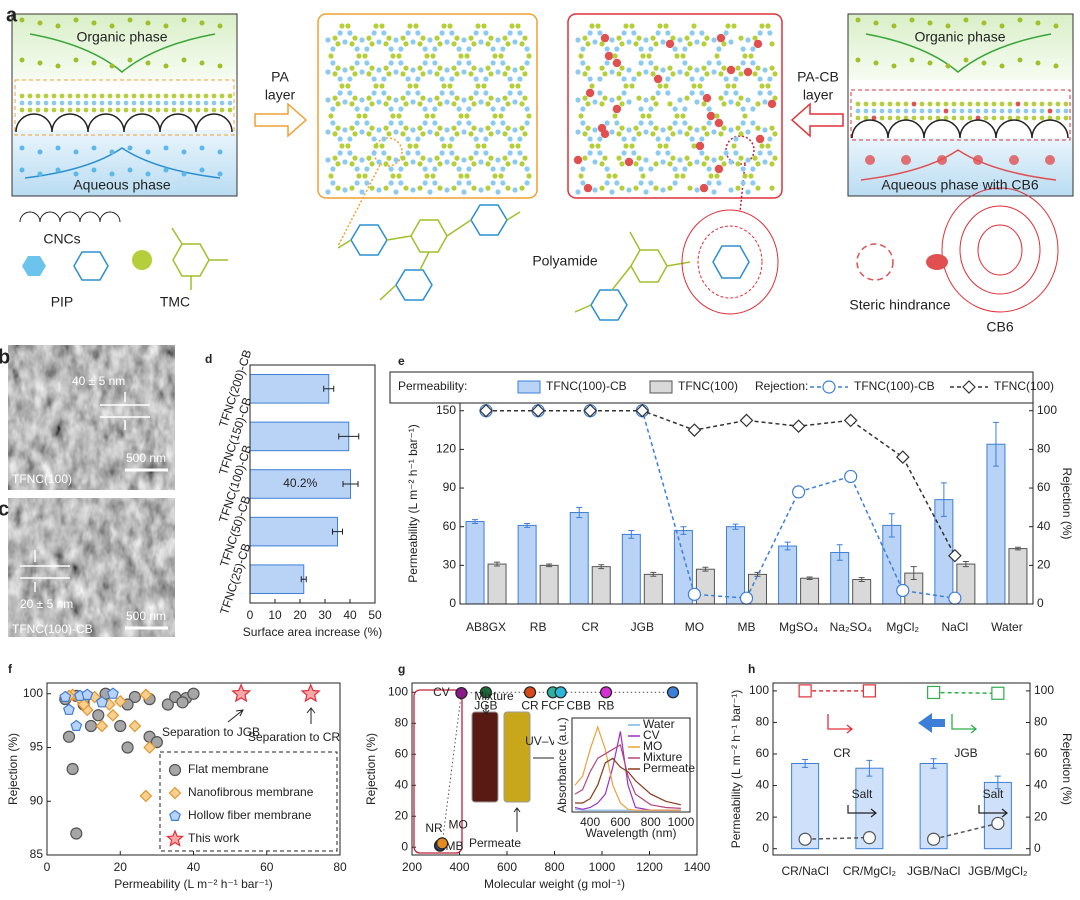  I want to click on y-tick-label: 95, so click(37, 747).